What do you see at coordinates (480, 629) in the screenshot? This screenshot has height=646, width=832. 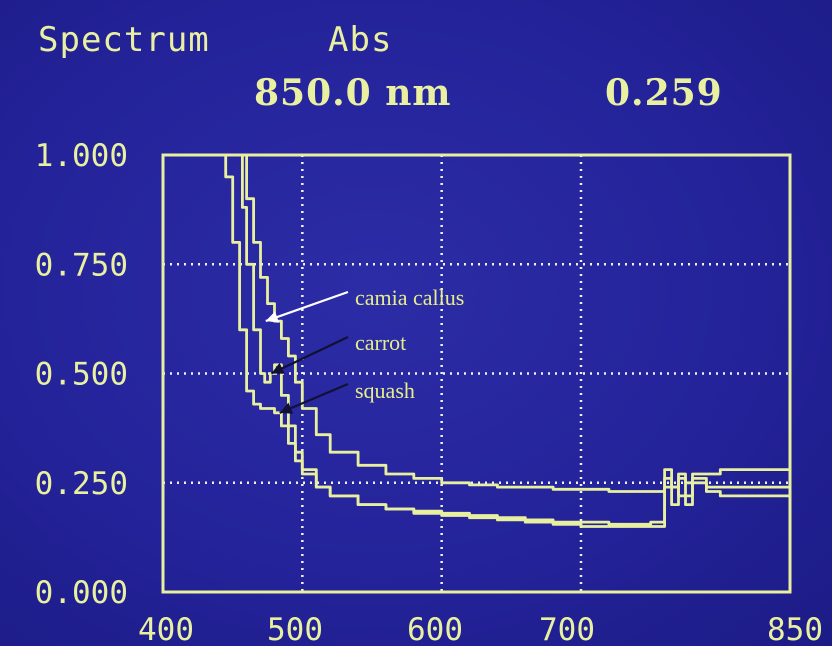 I see `x-axis-ticks: 400 500 600 700 850` at bounding box center [480, 629].